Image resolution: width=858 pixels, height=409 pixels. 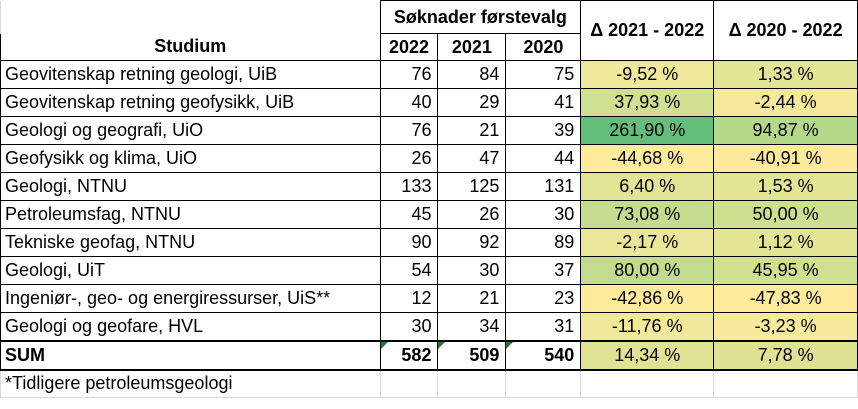 What do you see at coordinates (409, 298) in the screenshot?
I see `value-2022: 12` at bounding box center [409, 298].